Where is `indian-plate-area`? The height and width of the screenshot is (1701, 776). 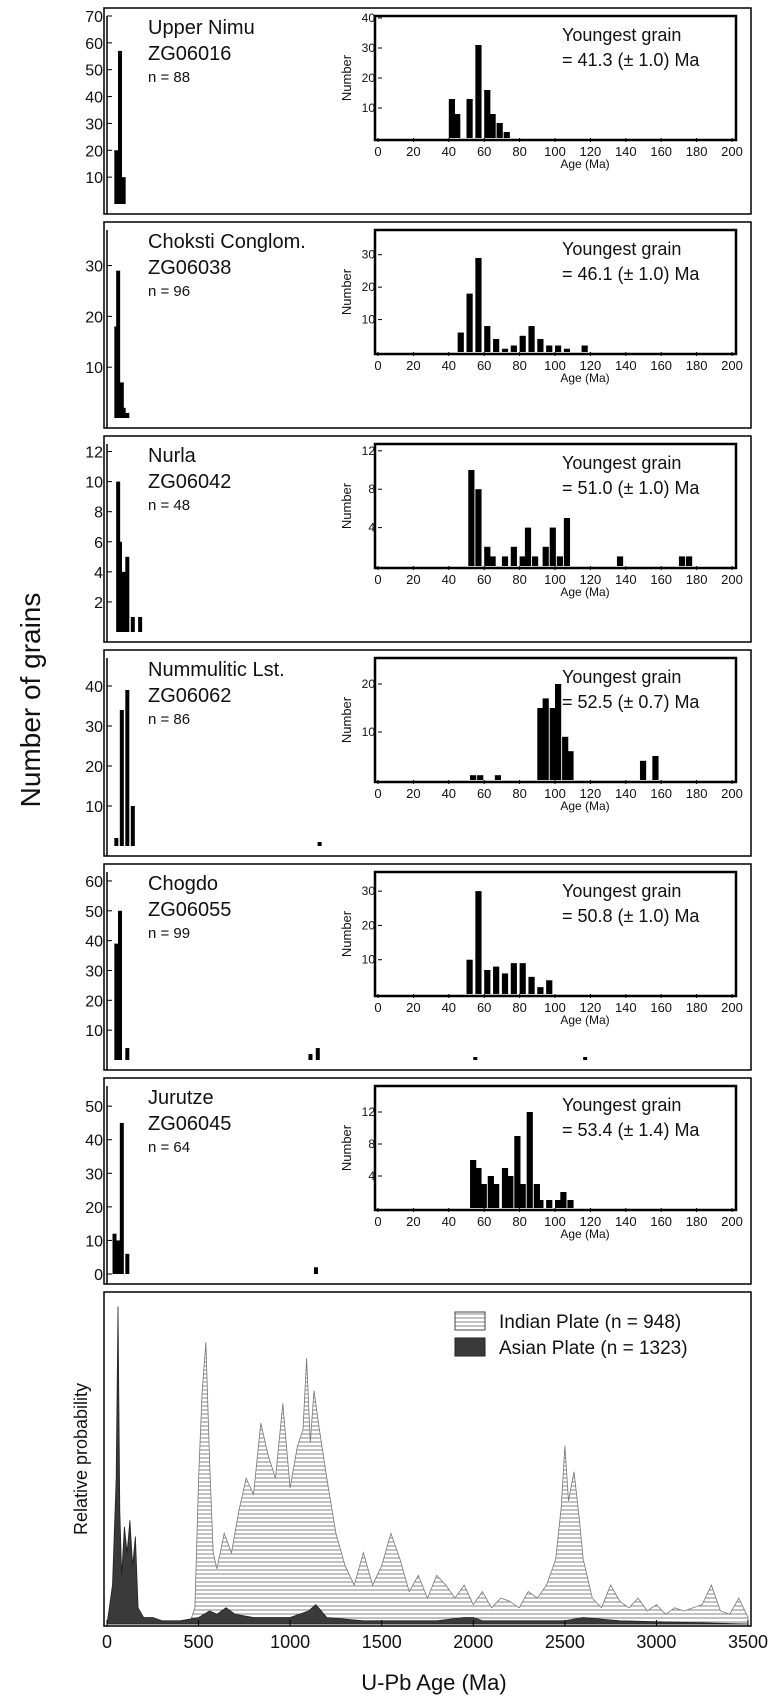 indian-plate-area is located at coordinates (428, 1483).